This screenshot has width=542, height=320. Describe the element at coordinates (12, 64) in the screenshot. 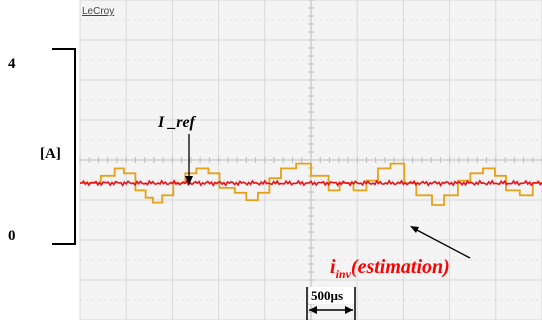

I see `y-tick-label: 4` at that location.